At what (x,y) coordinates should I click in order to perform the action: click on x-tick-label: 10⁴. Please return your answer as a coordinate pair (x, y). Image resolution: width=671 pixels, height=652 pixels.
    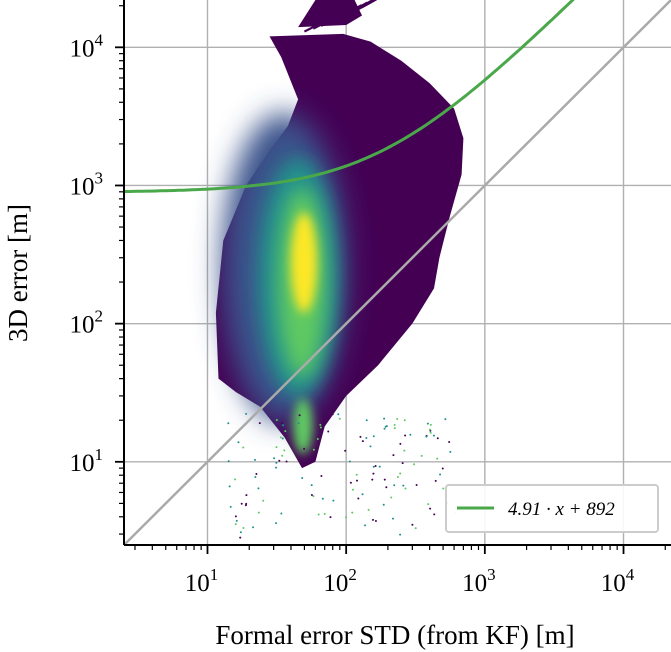
    Looking at the image, I should click on (618, 581).